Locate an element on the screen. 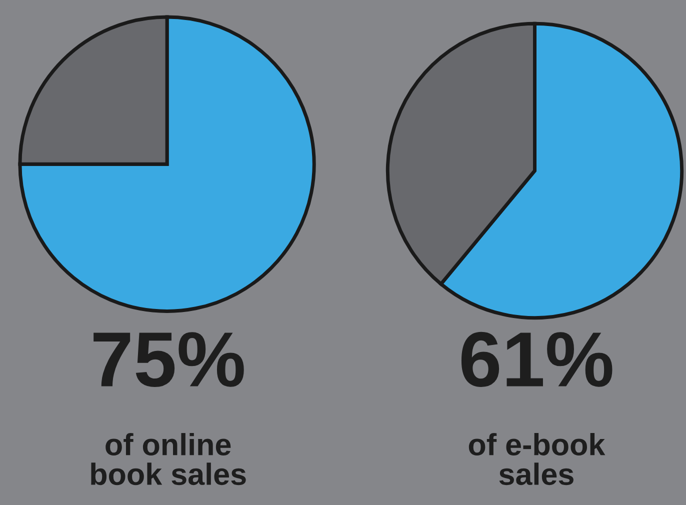 The width and height of the screenshot is (686, 505). data-label: 61% is located at coordinates (536, 360).